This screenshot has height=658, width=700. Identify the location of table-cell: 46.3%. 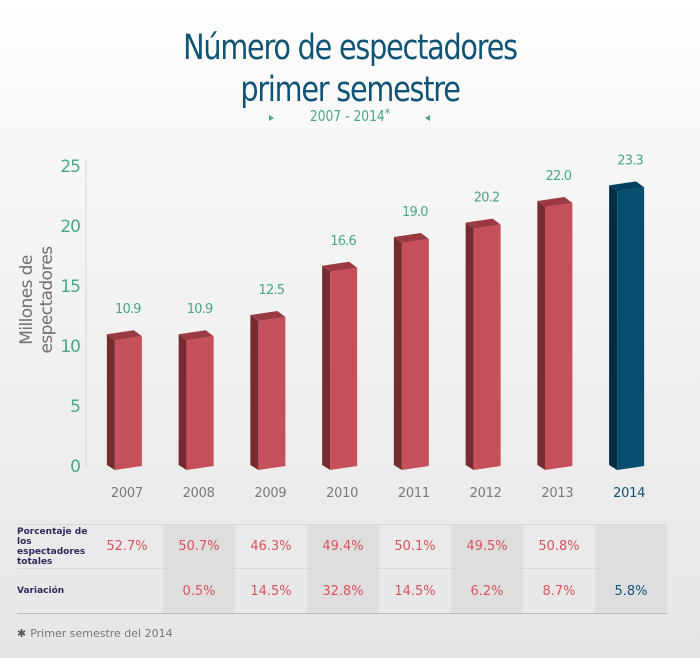
(271, 546).